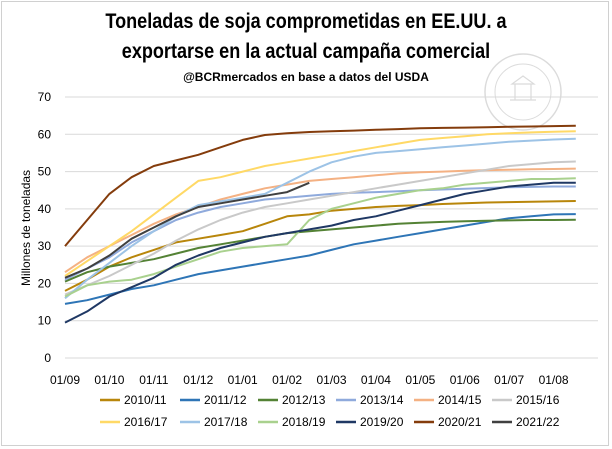  I want to click on x-tick-label: 01/03, so click(331, 380).